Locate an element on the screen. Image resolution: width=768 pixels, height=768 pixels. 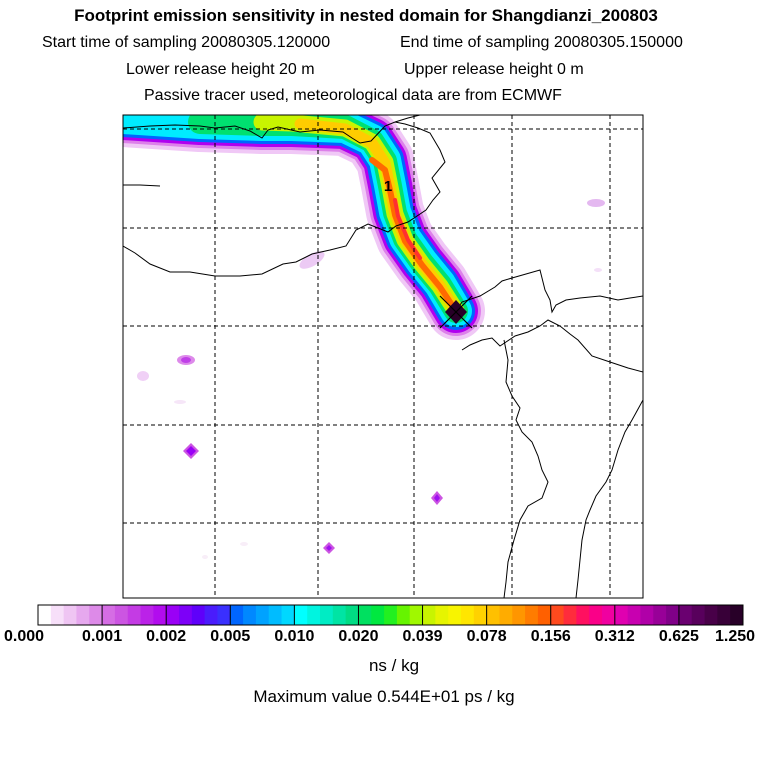
colorbar-tick-label: 0.001 is located at coordinates (102, 636).